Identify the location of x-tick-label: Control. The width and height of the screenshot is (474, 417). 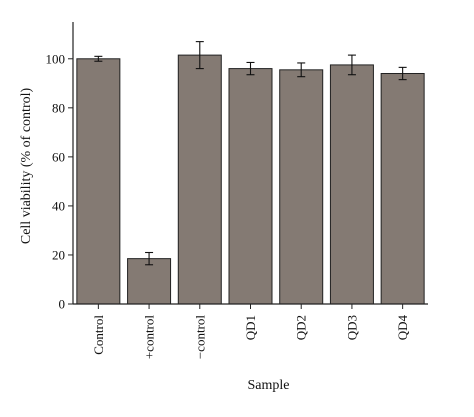
(98, 335).